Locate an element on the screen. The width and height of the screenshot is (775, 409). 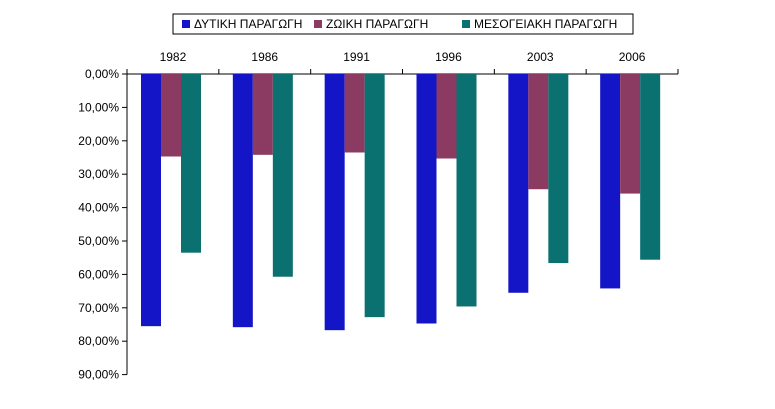
legend-label: ΔΥΤΙΚΗ ΠΑΡΑΓΩΓΗ is located at coordinates (248, 24).